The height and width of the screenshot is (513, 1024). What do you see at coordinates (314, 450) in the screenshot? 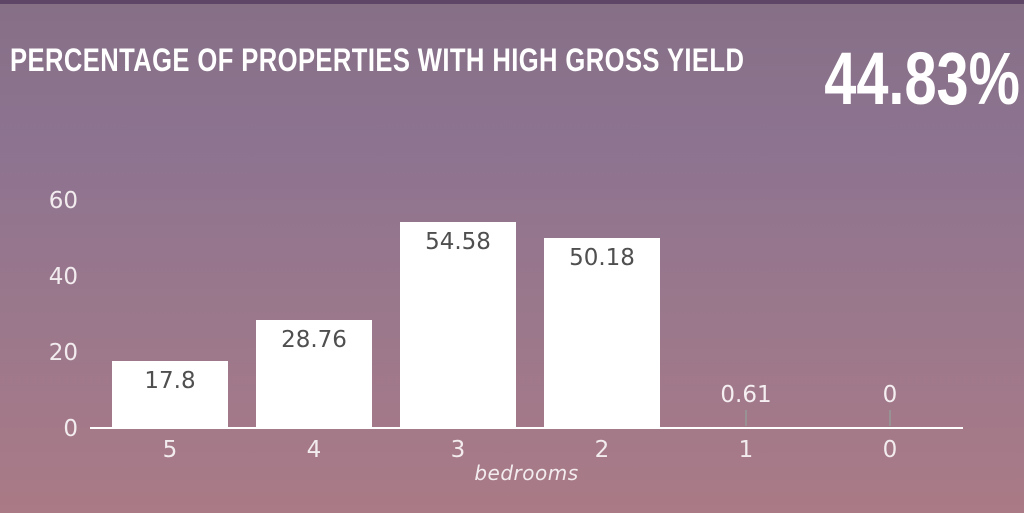
I see `x-tick-label: 4` at bounding box center [314, 450].